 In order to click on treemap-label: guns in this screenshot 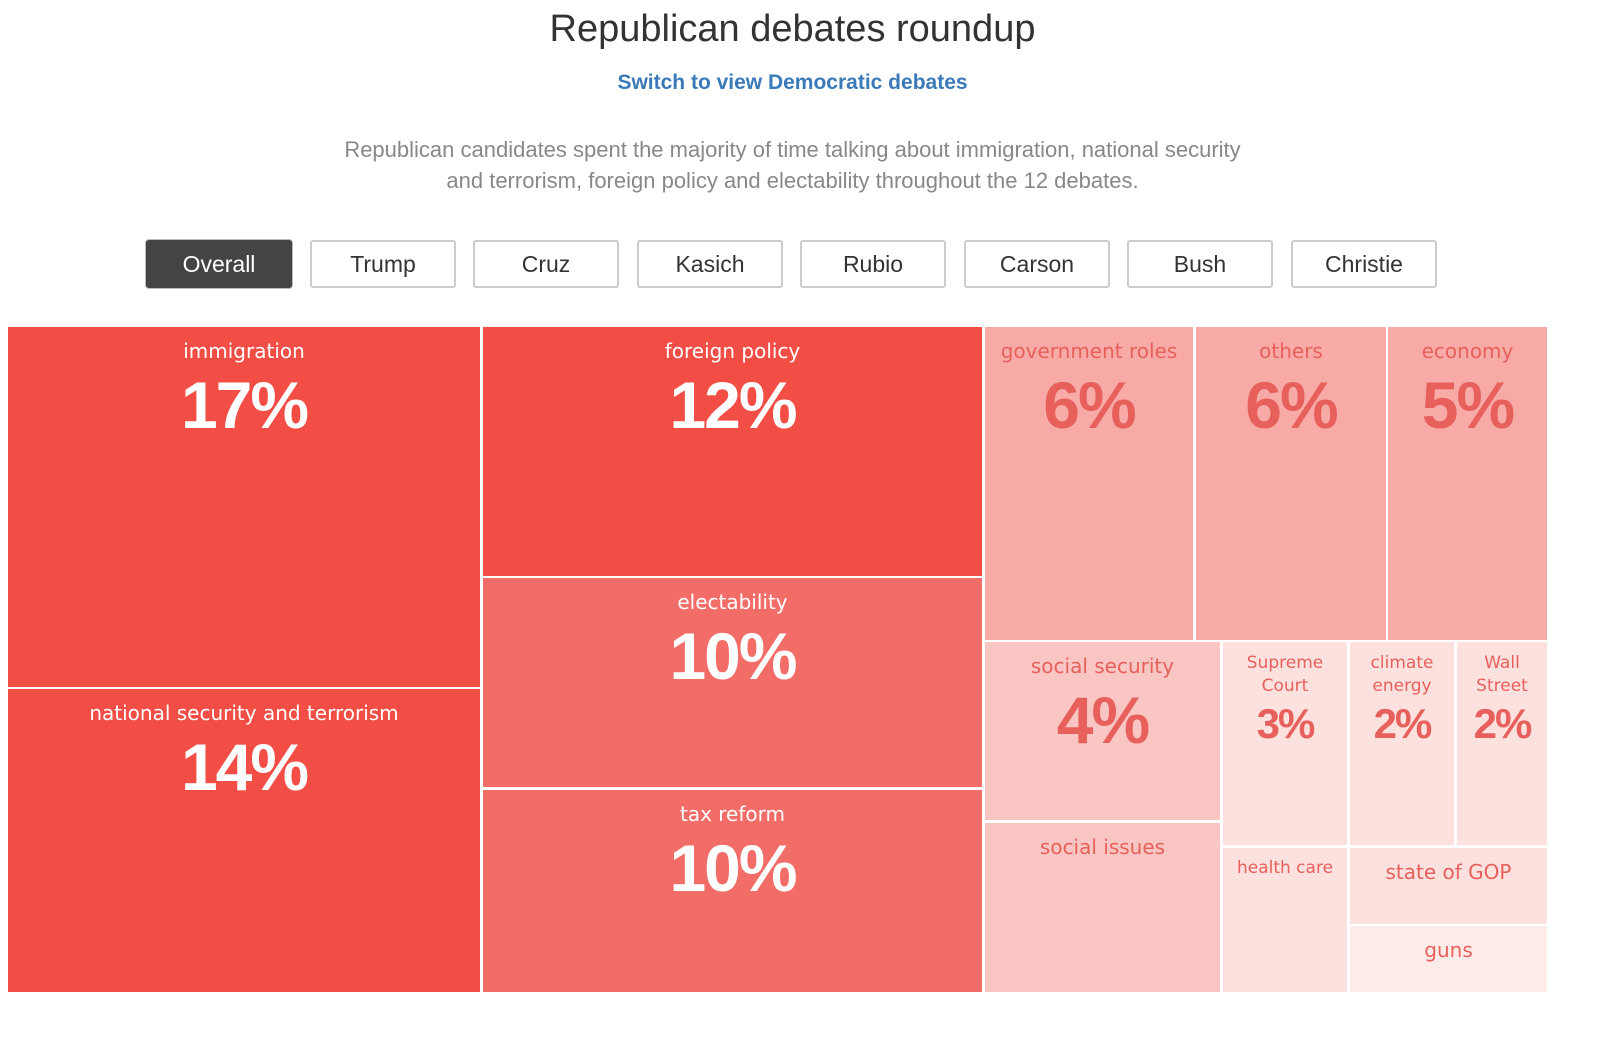, I will do `click(1448, 950)`.